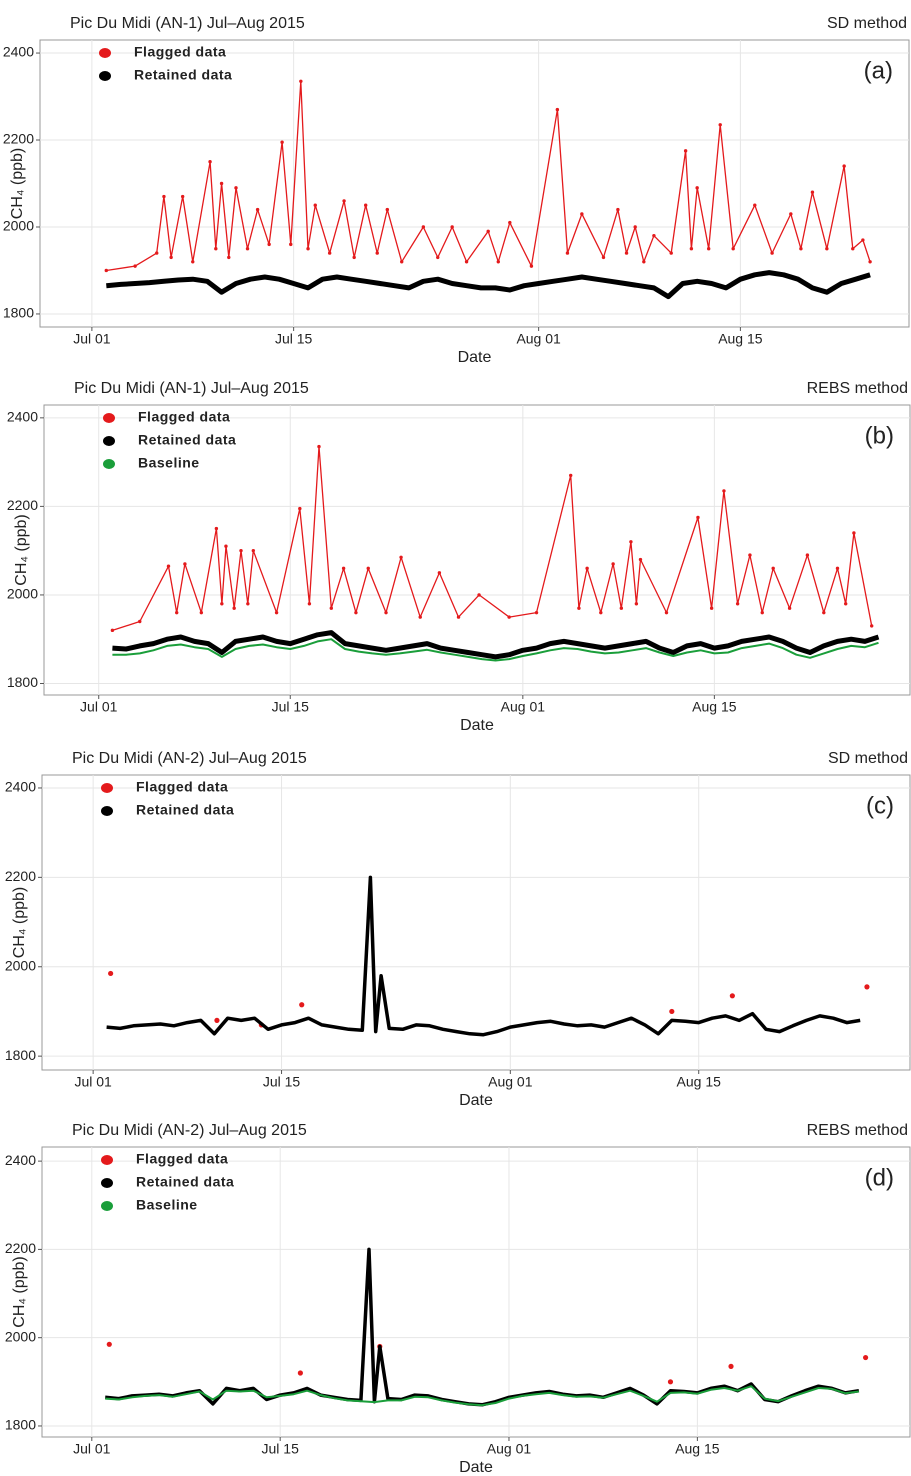 The height and width of the screenshot is (1476, 911). Describe the element at coordinates (20, 876) in the screenshot. I see `y-tick-label: 2200` at that location.